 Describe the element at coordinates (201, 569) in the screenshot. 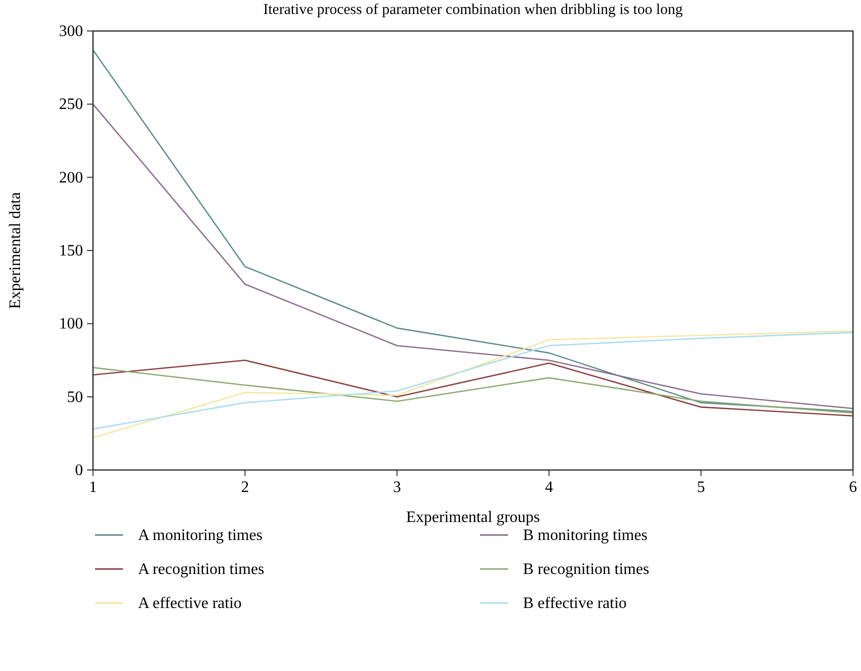

I see `legend-label: A recognition times` at that location.